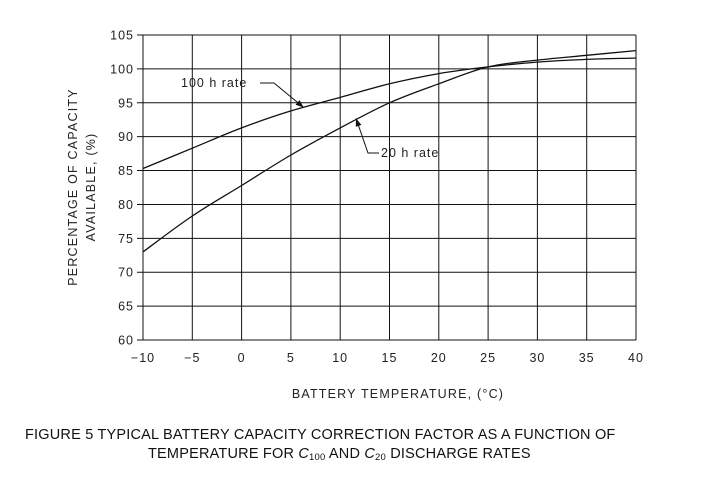 The width and height of the screenshot is (726, 477). What do you see at coordinates (242, 358) in the screenshot?
I see `x-tick-label: 0` at bounding box center [242, 358].